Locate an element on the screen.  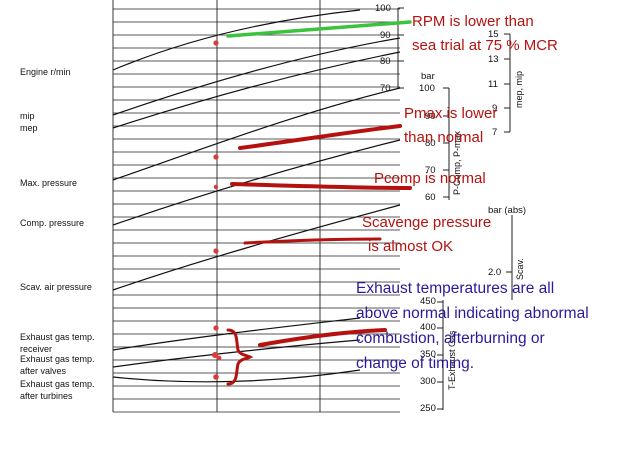
point-rpm is located at coordinates (216, 43).